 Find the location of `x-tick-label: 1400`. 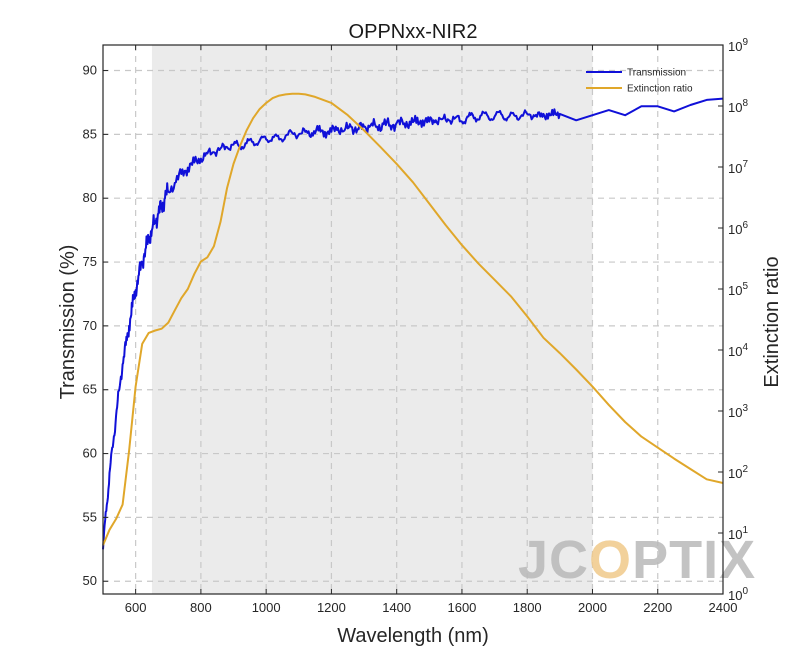

x-tick-label: 1400 is located at coordinates (396, 607).